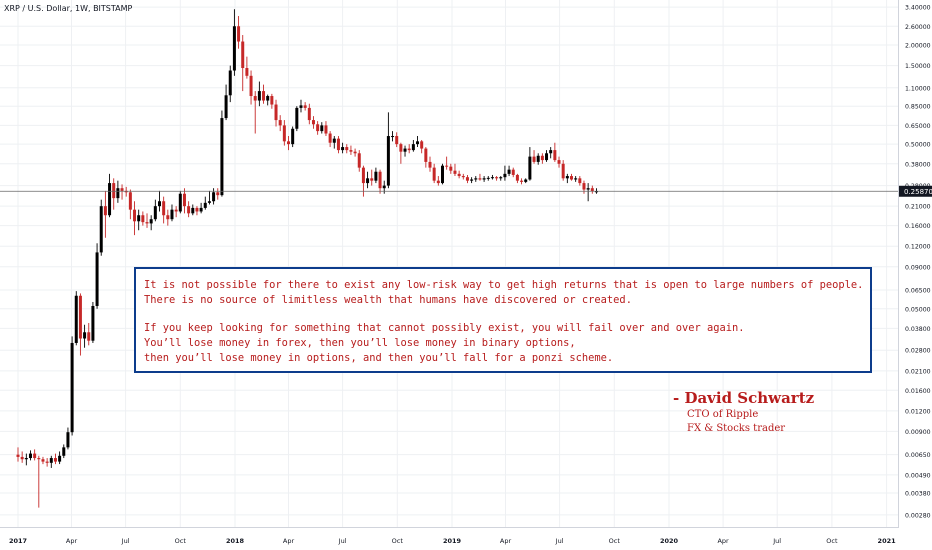 This screenshot has height=550, width=932. I want to click on y-tick-label: 0.50000, so click(918, 145).